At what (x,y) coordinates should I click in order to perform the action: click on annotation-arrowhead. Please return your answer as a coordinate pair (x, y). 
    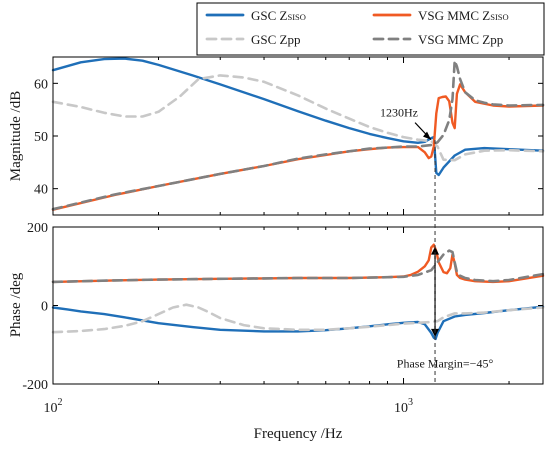
    Looking at the image, I should click on (427, 135).